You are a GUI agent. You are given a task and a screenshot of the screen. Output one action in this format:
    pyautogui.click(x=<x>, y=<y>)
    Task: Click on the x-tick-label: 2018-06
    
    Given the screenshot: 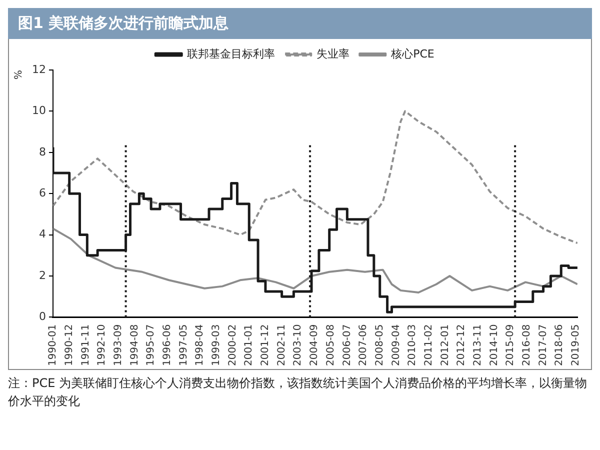 What is the action you would take?
    pyautogui.click(x=560, y=345)
    